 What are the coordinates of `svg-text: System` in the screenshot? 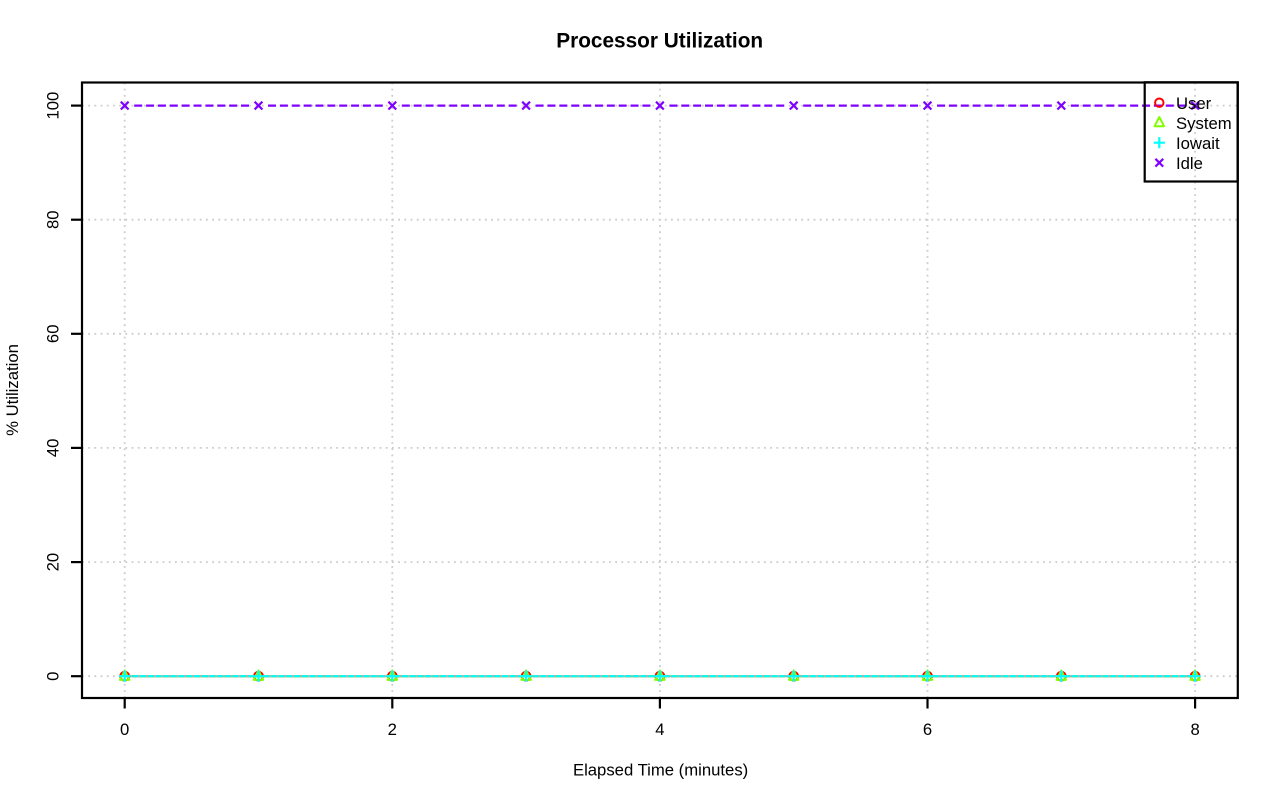 It's located at (1204, 123).